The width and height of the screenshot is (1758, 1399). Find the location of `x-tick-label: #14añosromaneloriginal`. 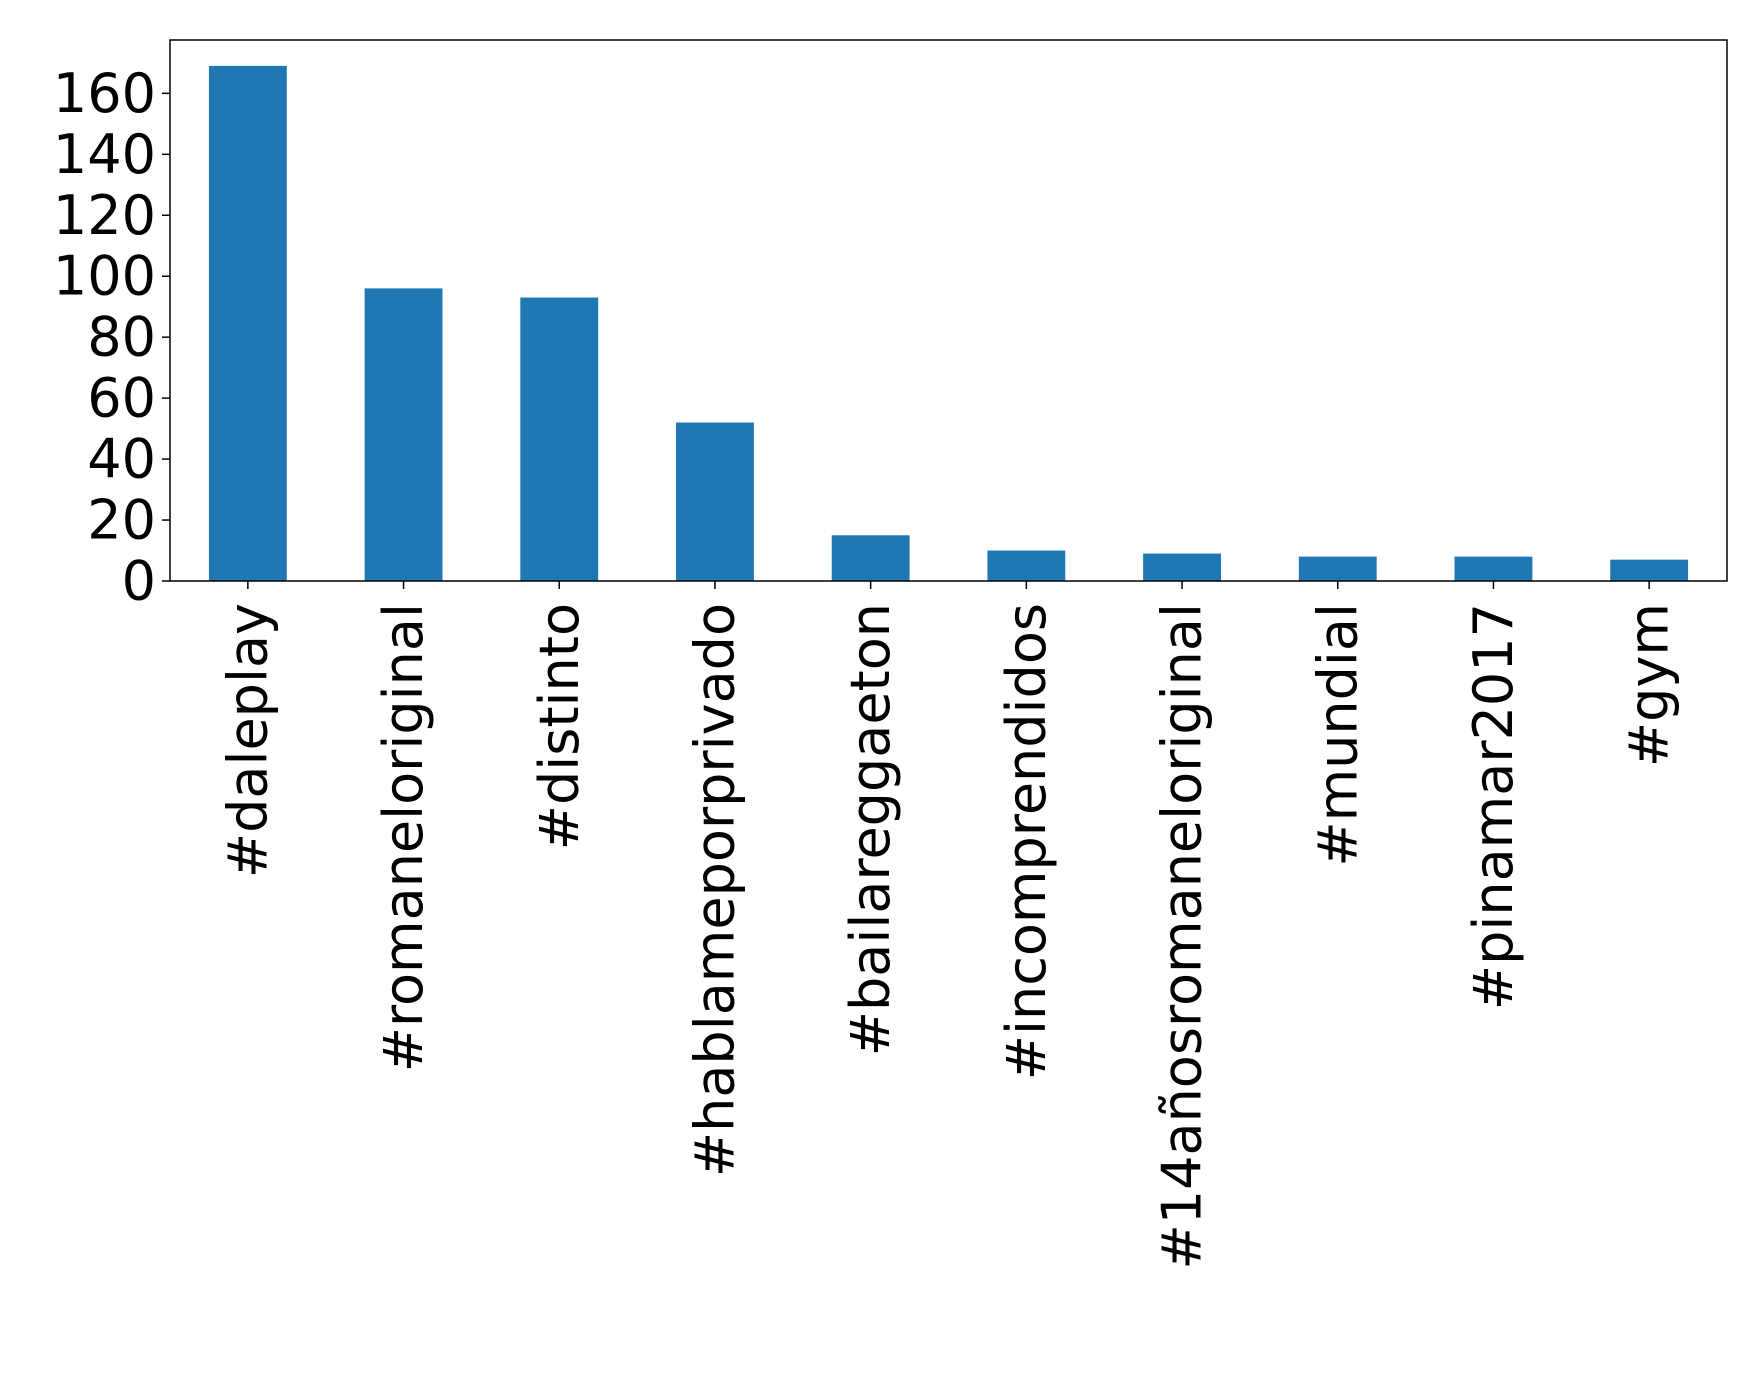

x-tick-label: #14añosromaneloriginal is located at coordinates (1182, 936).